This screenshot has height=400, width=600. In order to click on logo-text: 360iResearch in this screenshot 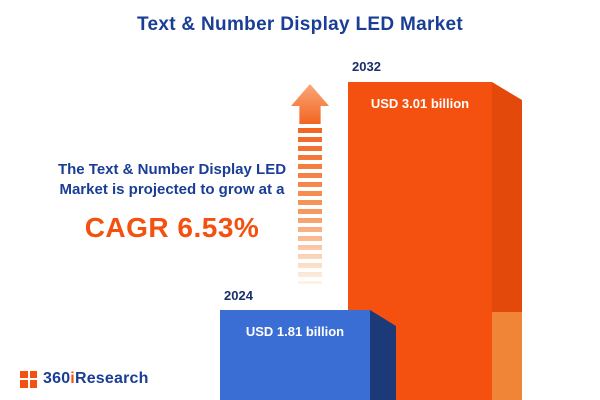, I will do `click(96, 379)`.